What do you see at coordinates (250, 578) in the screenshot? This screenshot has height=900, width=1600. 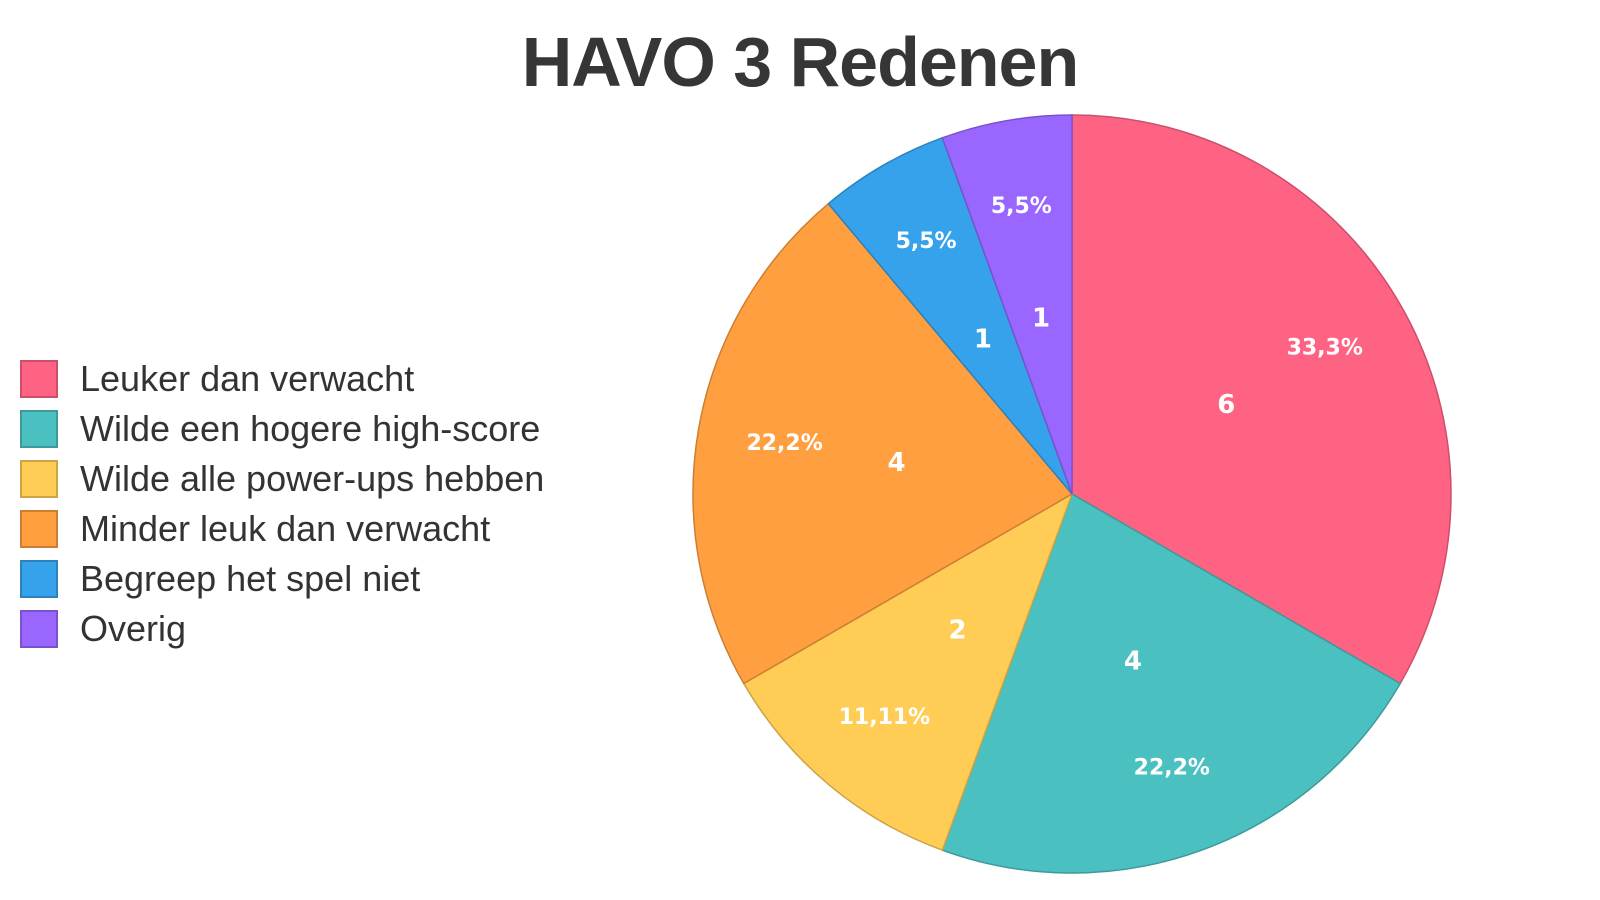 I see `legend-label: Begreep het spel niet` at bounding box center [250, 578].